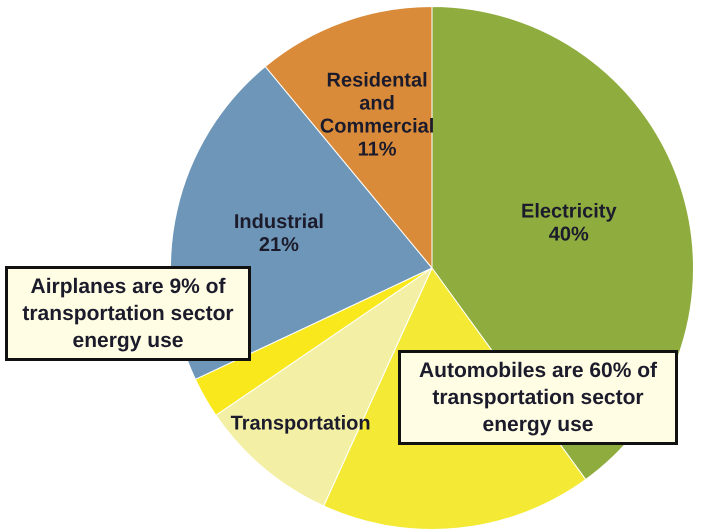  I want to click on text: Airplanes are 9% of transportation sector energy use, so click(128, 313).